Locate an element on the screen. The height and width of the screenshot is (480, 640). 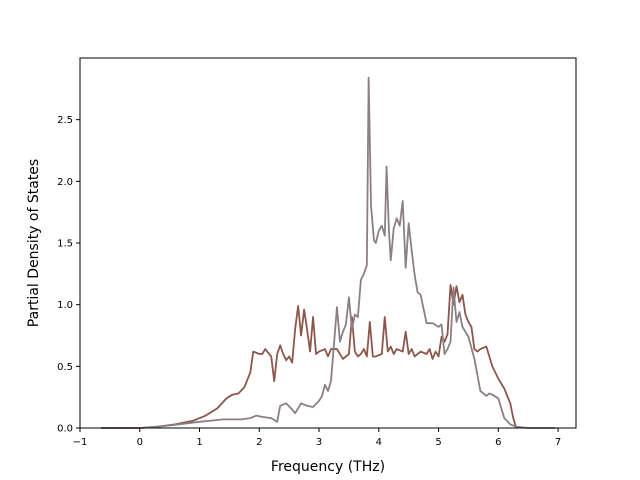
y-axis: 0.0 0.5 1.0 1.5 2.0 2.5 is located at coordinates (68, 275).